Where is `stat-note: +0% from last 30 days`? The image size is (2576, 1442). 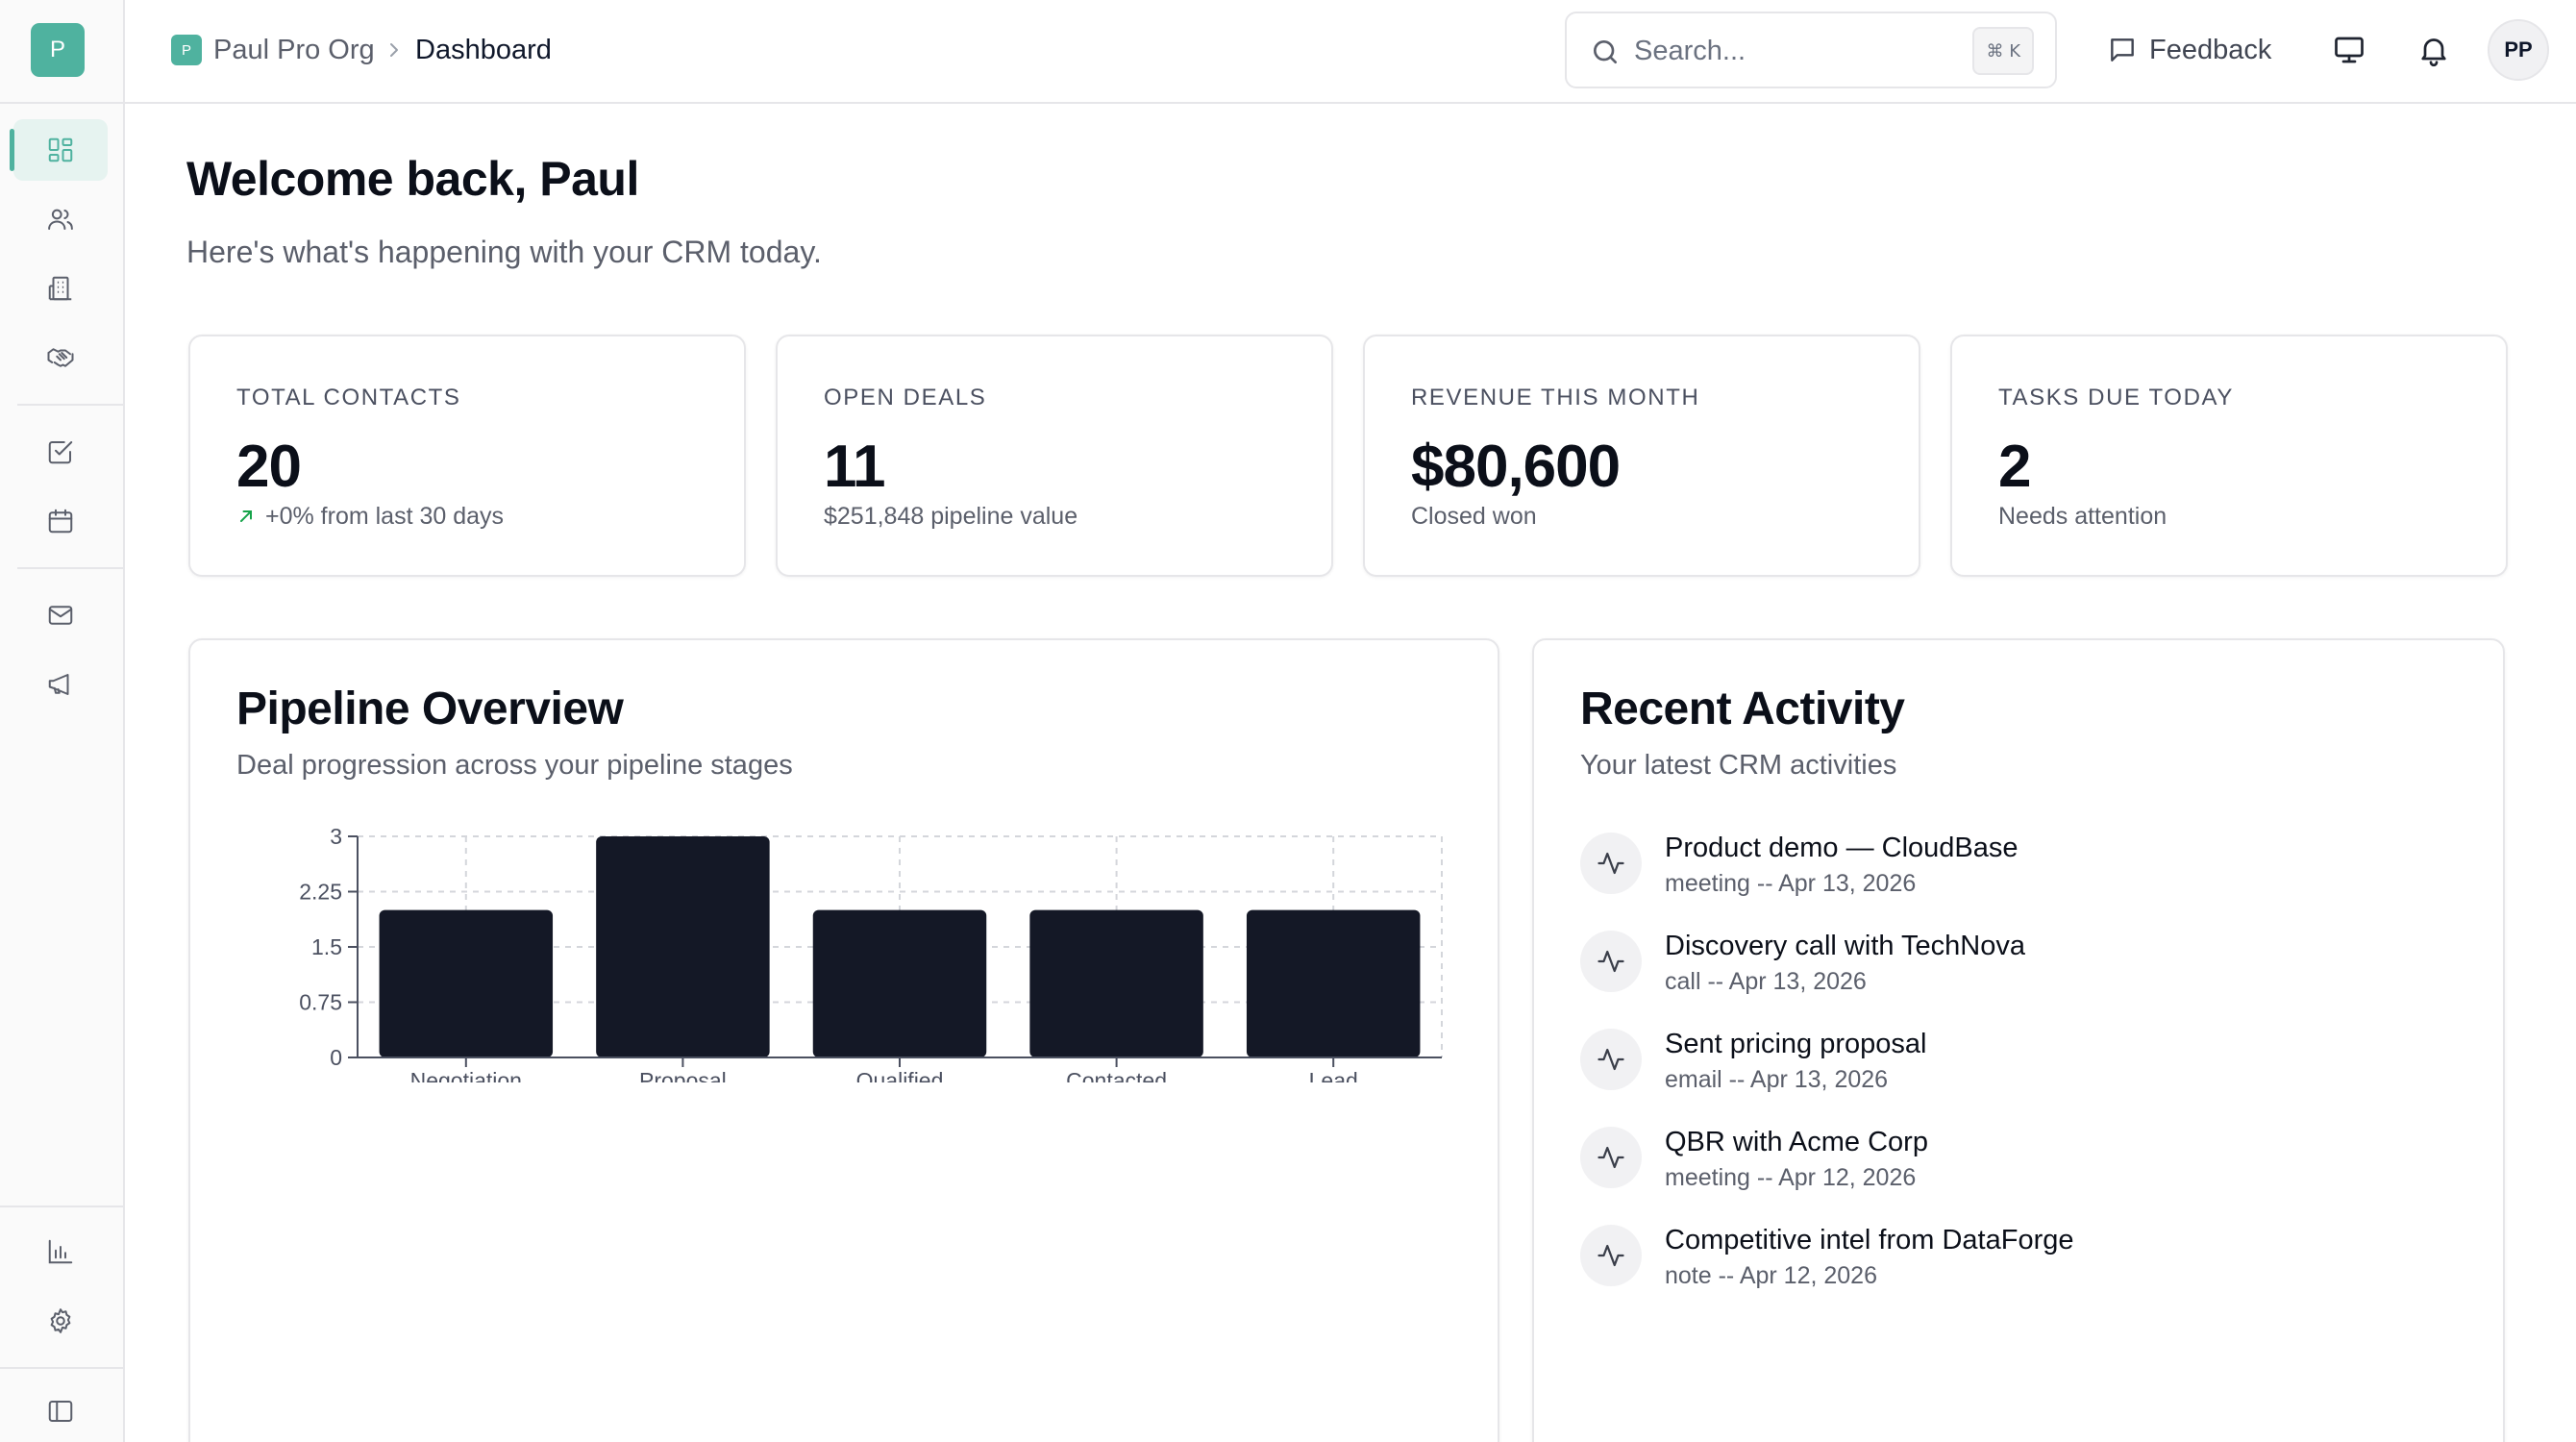 stat-note: +0% from last 30 days is located at coordinates (370, 516).